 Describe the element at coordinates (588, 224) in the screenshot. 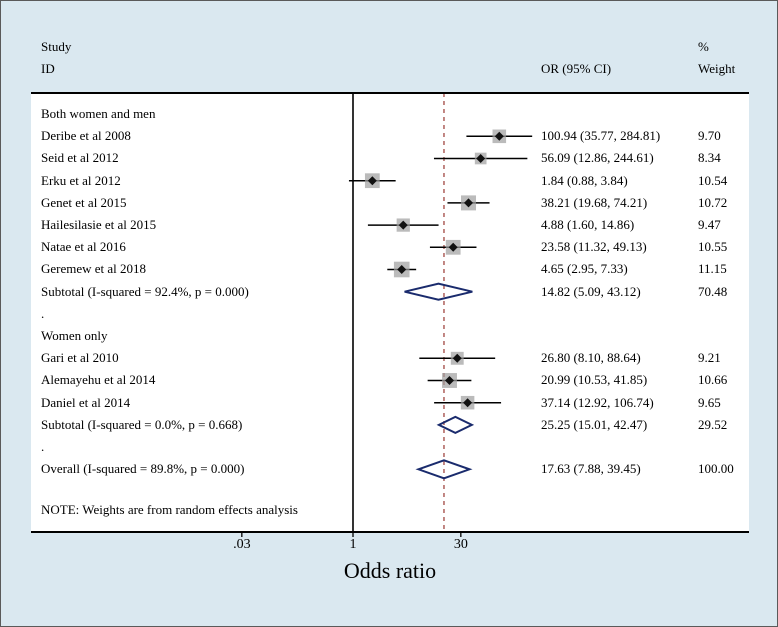

I see `or-ci-value: 4.88 (1.60, 14.86)` at that location.